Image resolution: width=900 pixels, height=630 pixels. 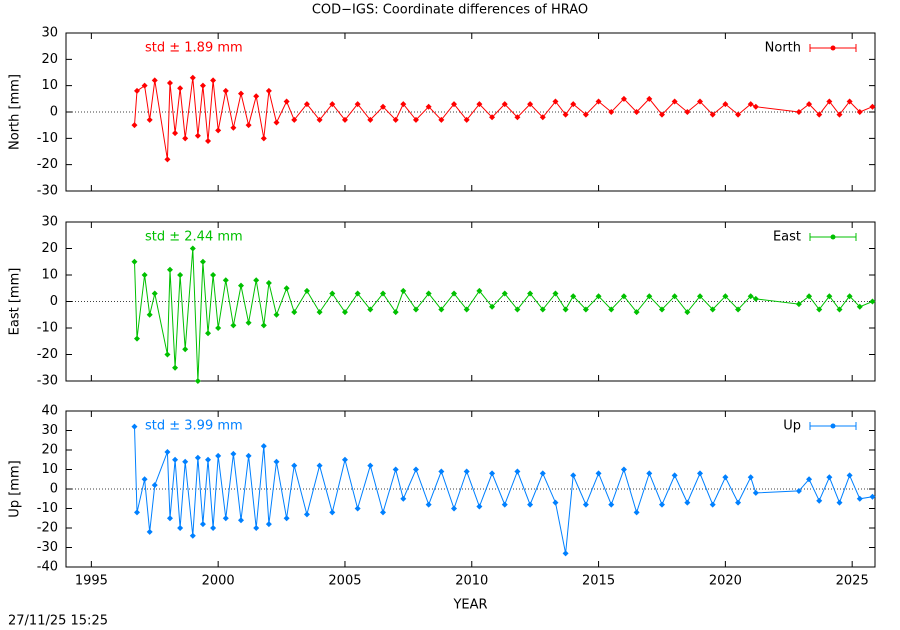 What do you see at coordinates (58, 621) in the screenshot?
I see `timestamp: 27/11/25 15:25` at bounding box center [58, 621].